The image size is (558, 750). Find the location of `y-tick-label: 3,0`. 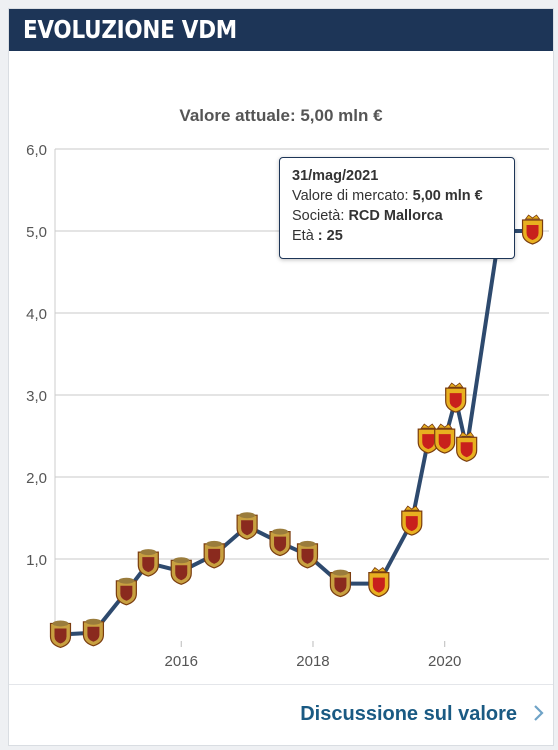

y-tick-label: 3,0 is located at coordinates (36, 396).